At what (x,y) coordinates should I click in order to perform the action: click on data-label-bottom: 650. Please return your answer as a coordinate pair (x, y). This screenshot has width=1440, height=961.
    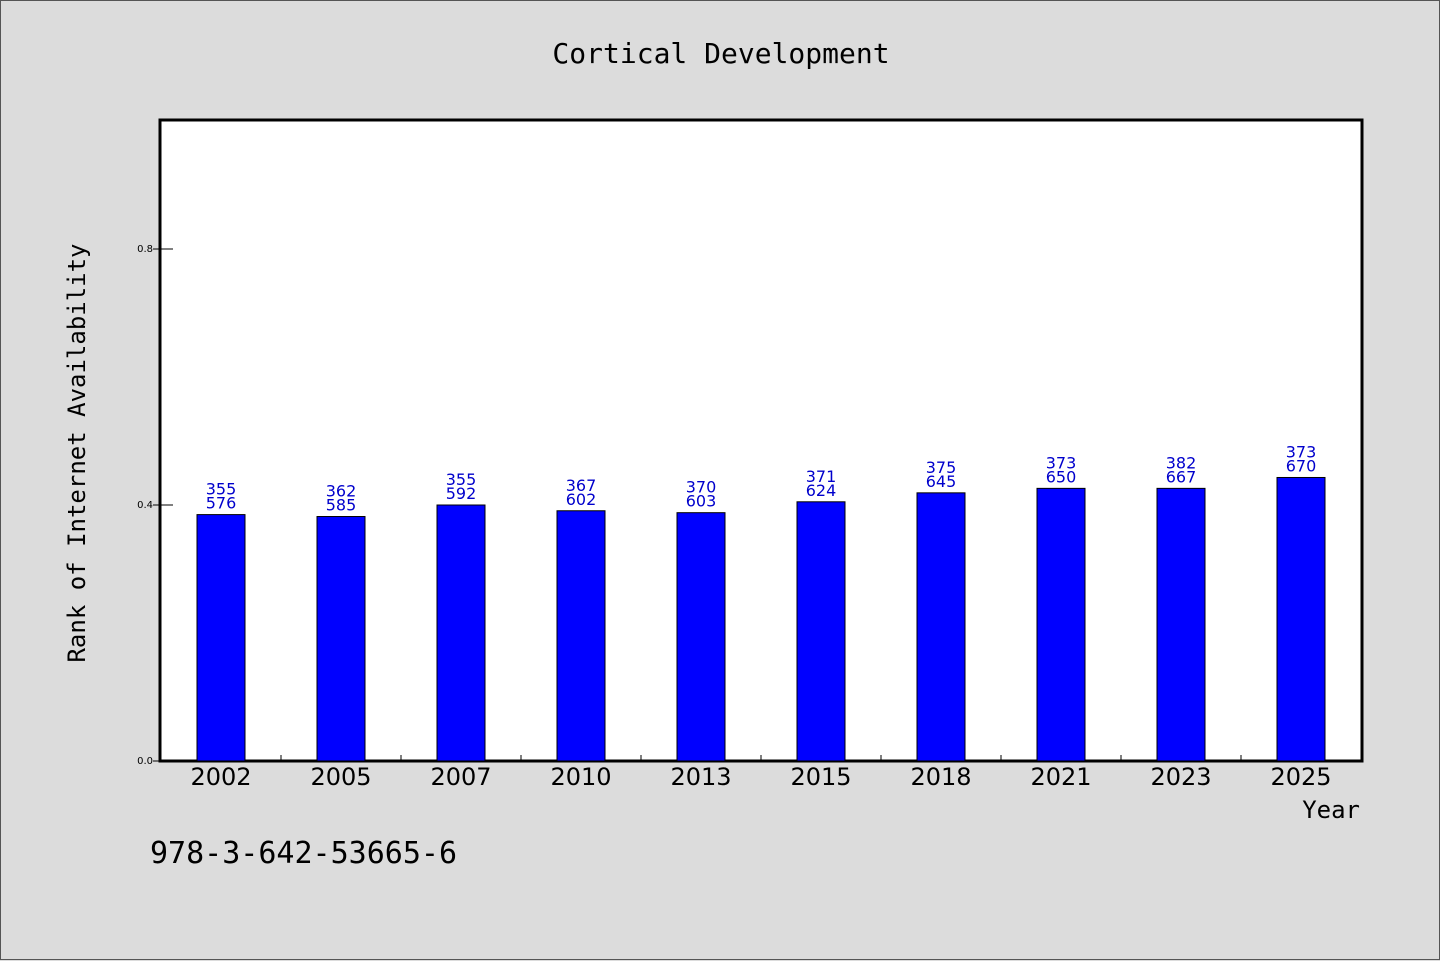
    Looking at the image, I should click on (1061, 476).